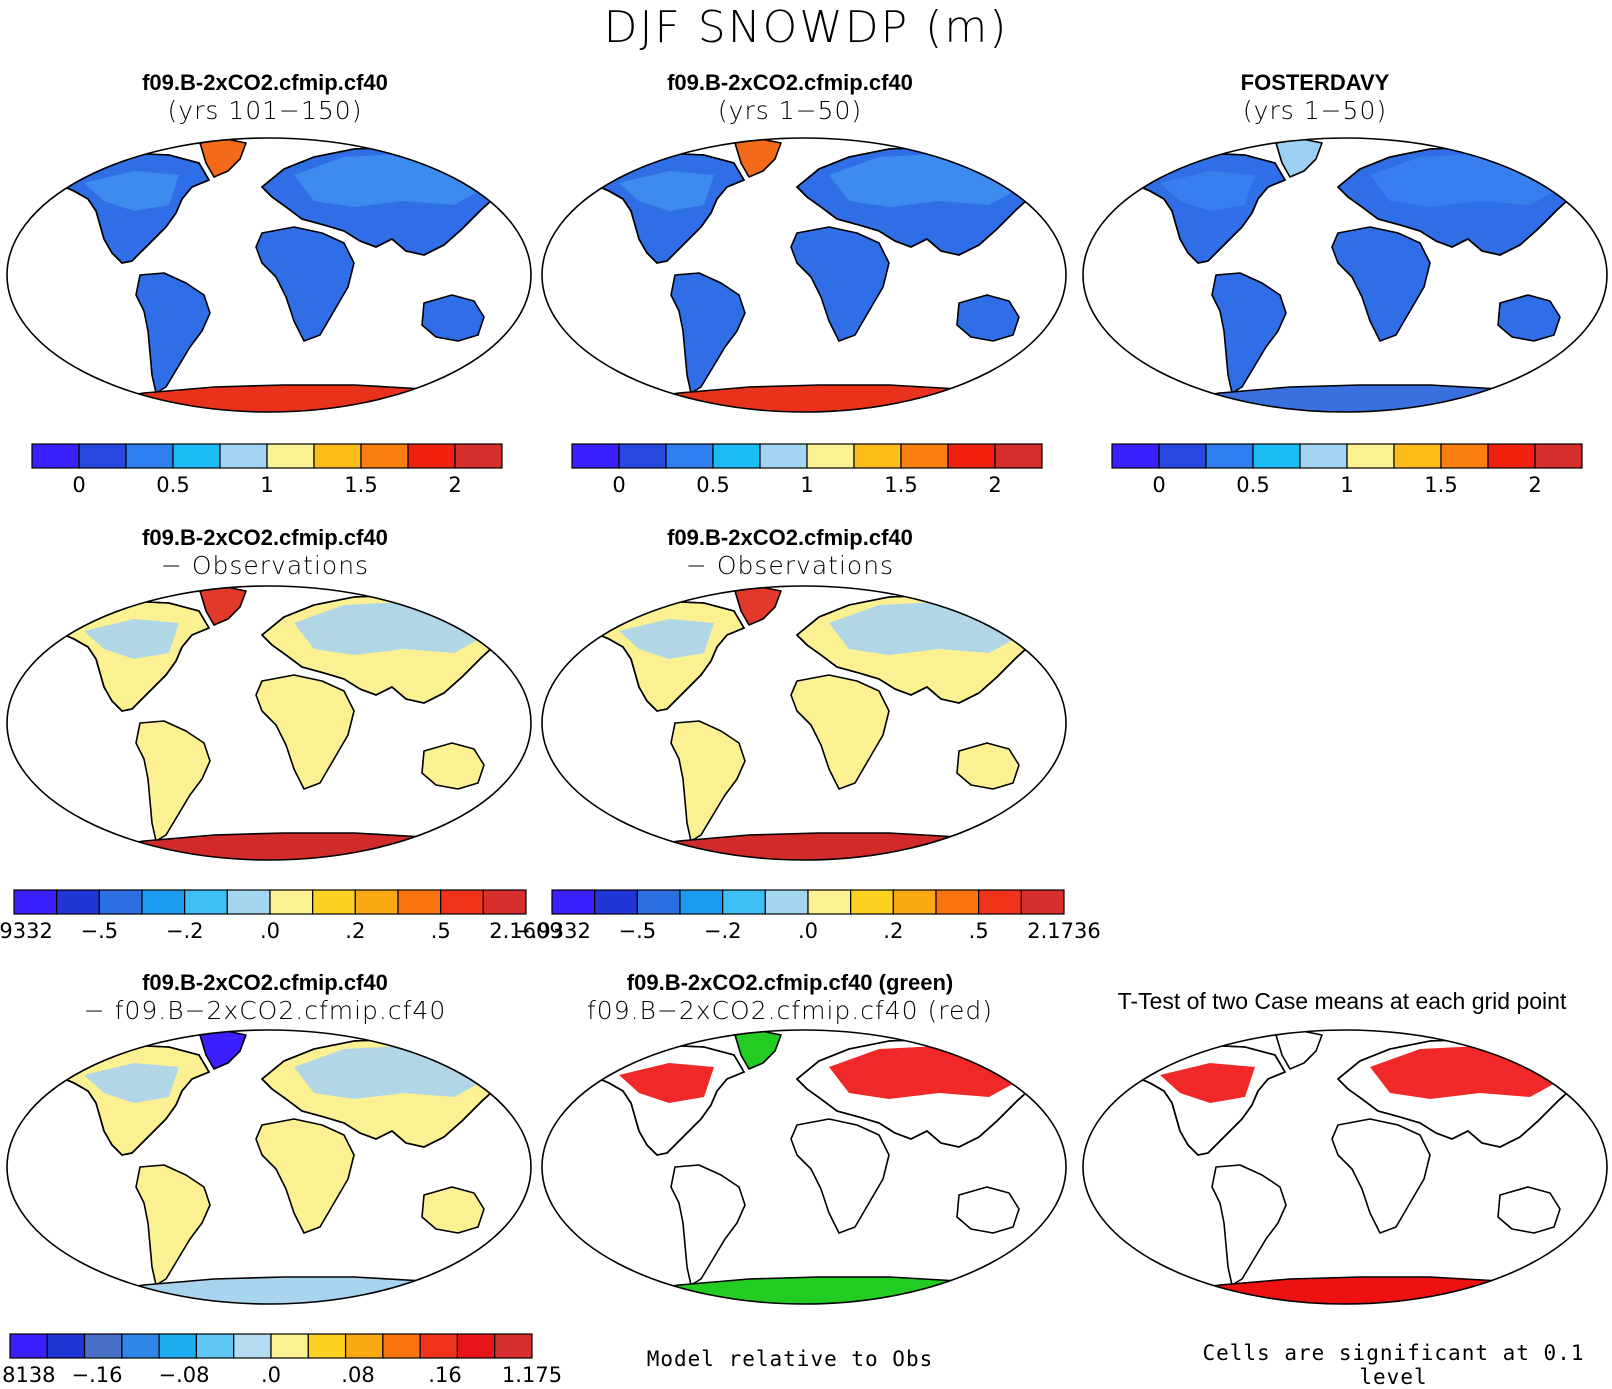 This screenshot has height=1389, width=1612. What do you see at coordinates (638, 931) in the screenshot?
I see `colorbar-tick-label: −.5` at bounding box center [638, 931].